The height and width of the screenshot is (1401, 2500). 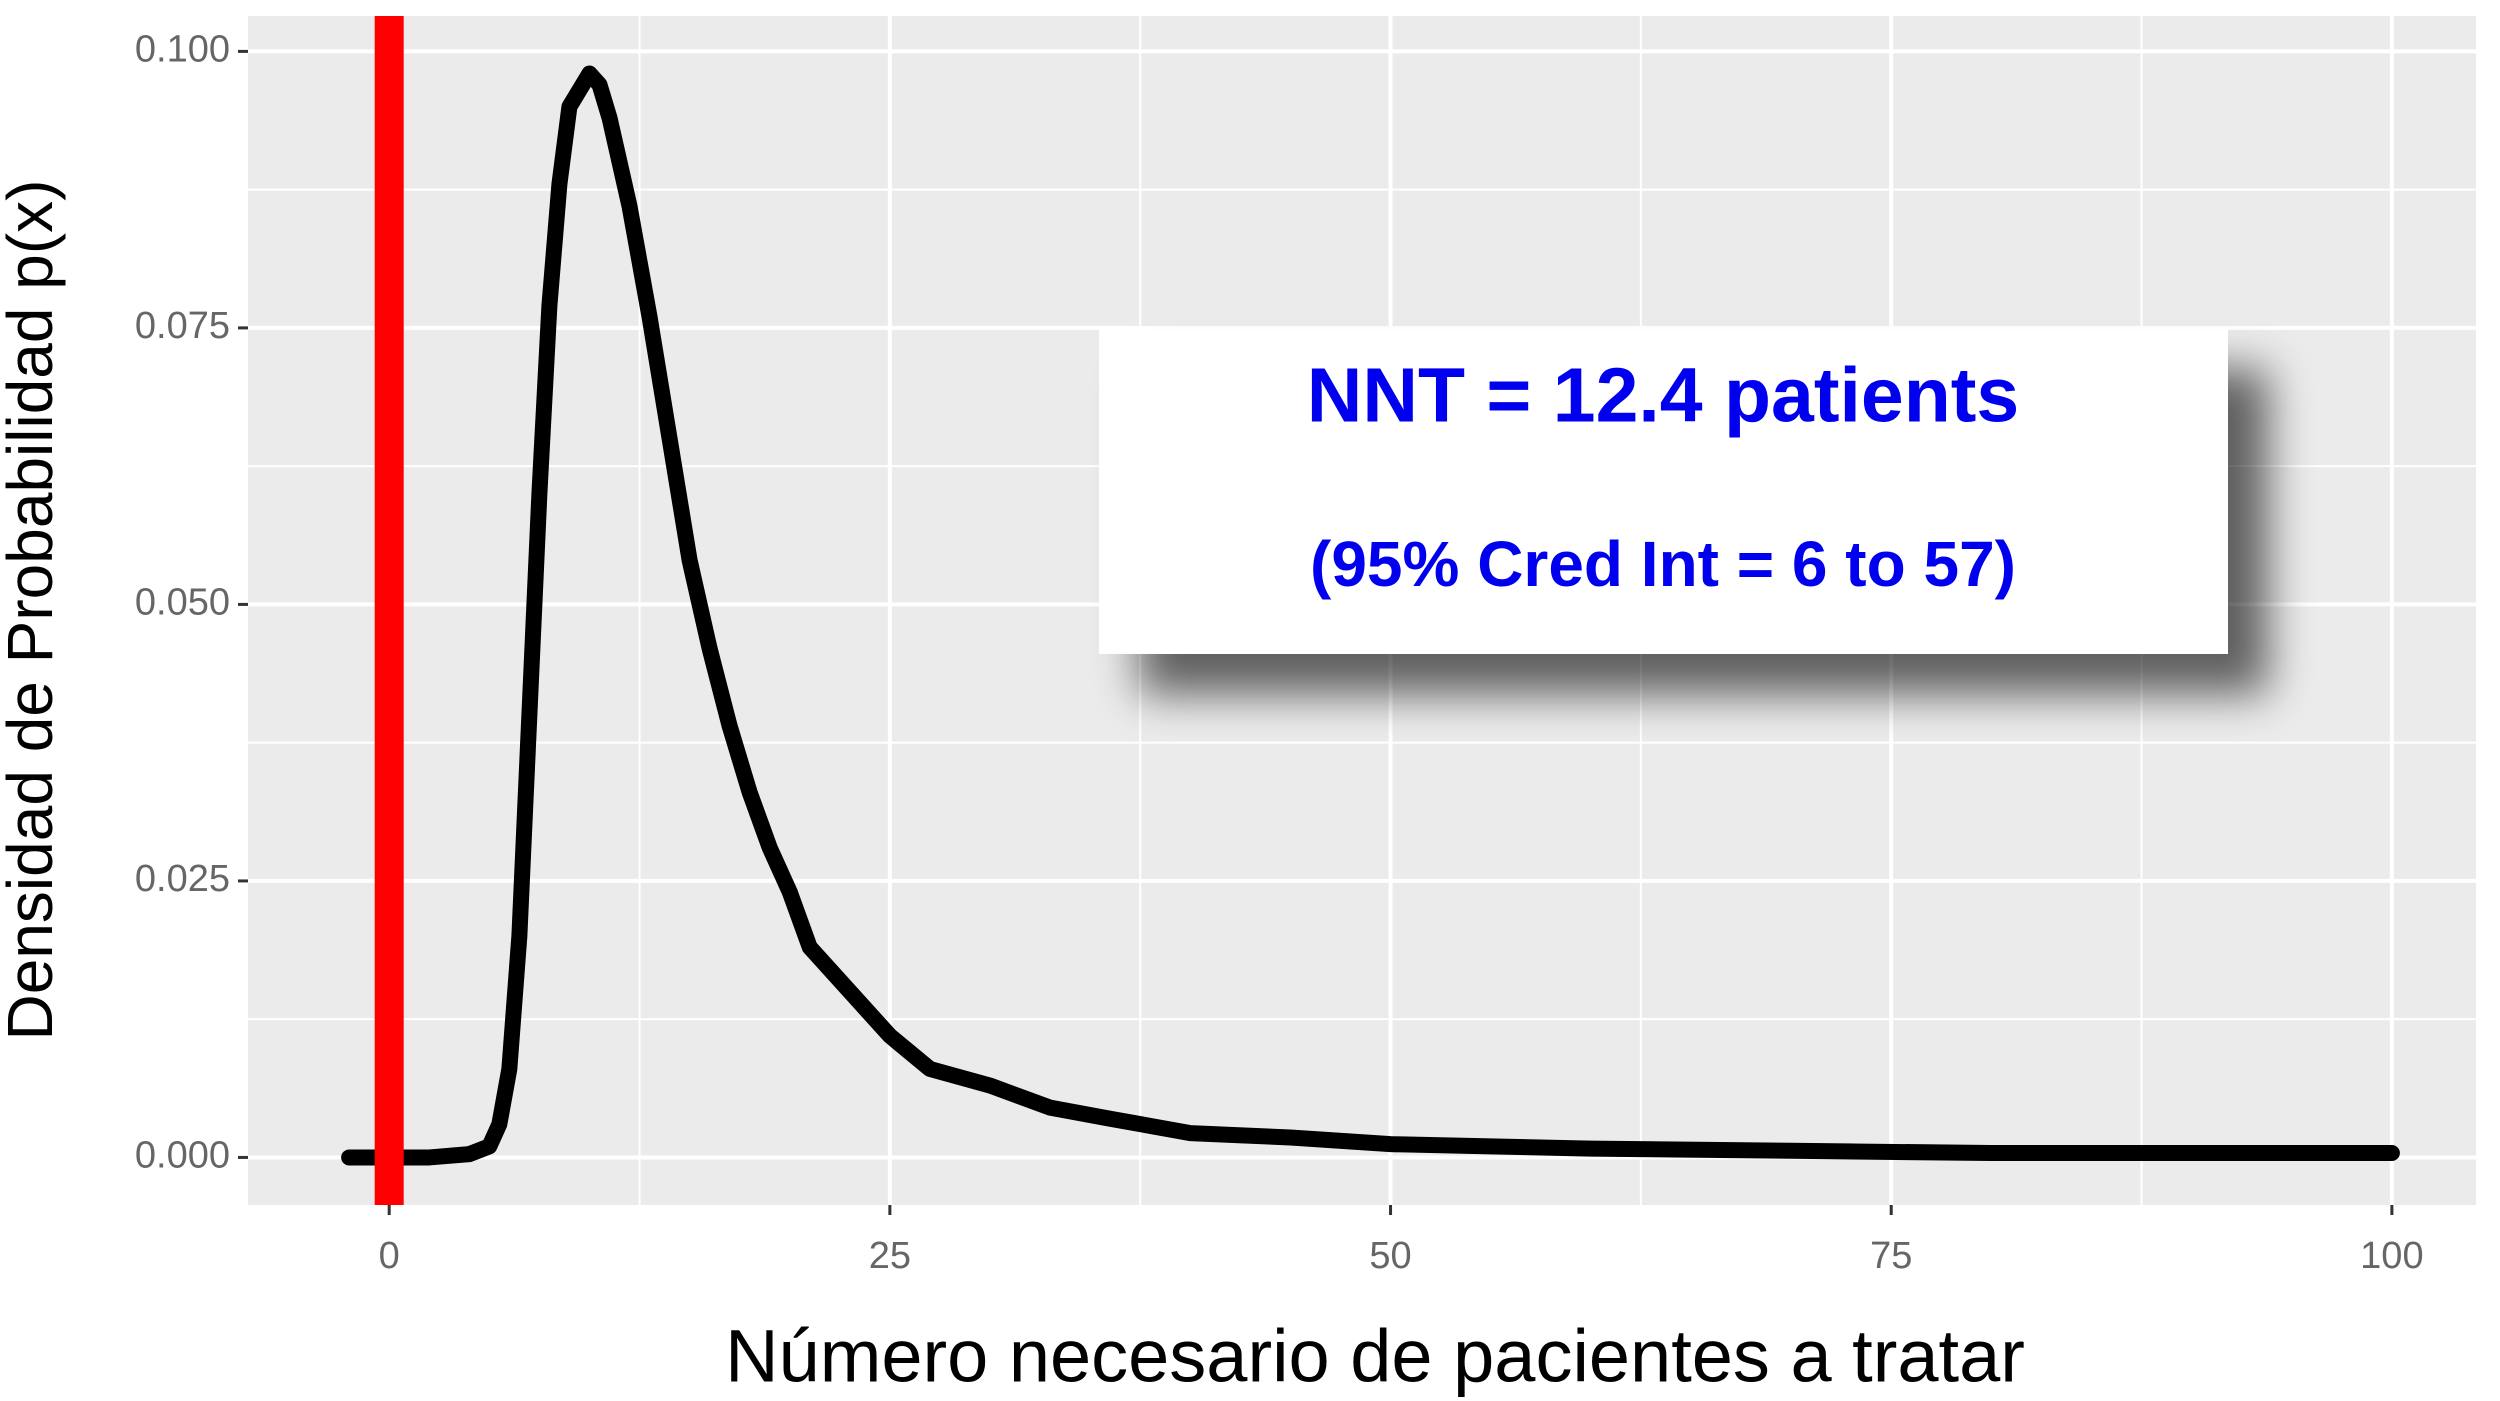 I want to click on annotation-box, so click(x=1663, y=491).